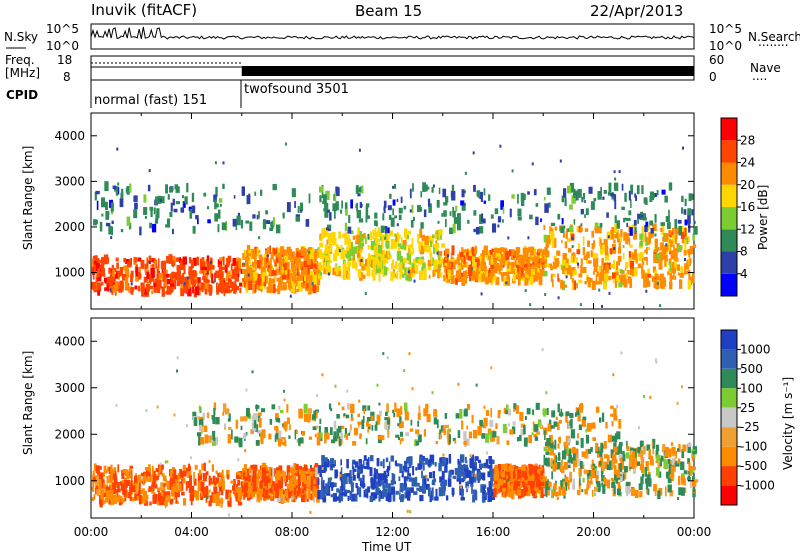  I want to click on velocity-colorbar-swatch, so click(729, 378).